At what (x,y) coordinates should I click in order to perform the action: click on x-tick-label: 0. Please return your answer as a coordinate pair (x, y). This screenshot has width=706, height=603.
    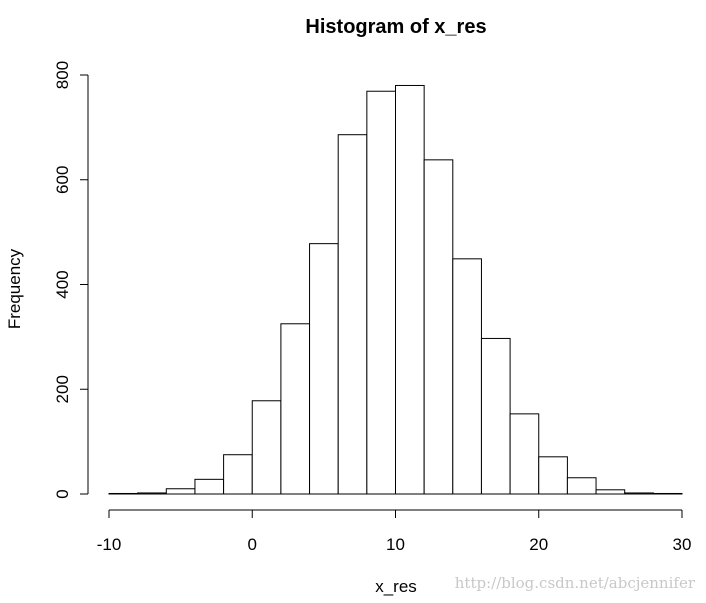
    Looking at the image, I should click on (252, 544).